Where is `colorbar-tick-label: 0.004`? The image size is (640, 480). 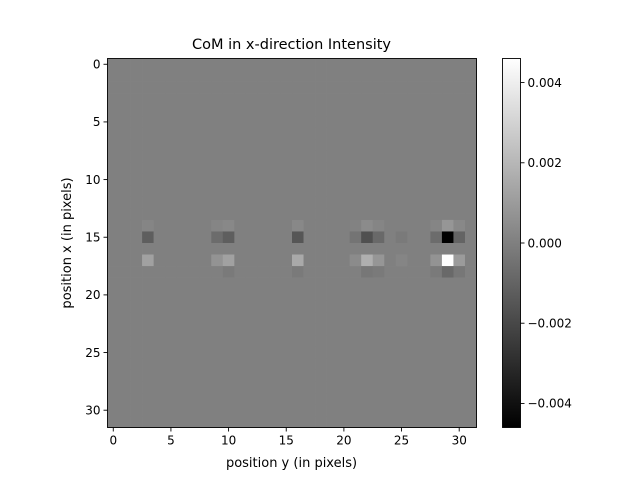
colorbar-tick-label: 0.004 is located at coordinates (545, 83).